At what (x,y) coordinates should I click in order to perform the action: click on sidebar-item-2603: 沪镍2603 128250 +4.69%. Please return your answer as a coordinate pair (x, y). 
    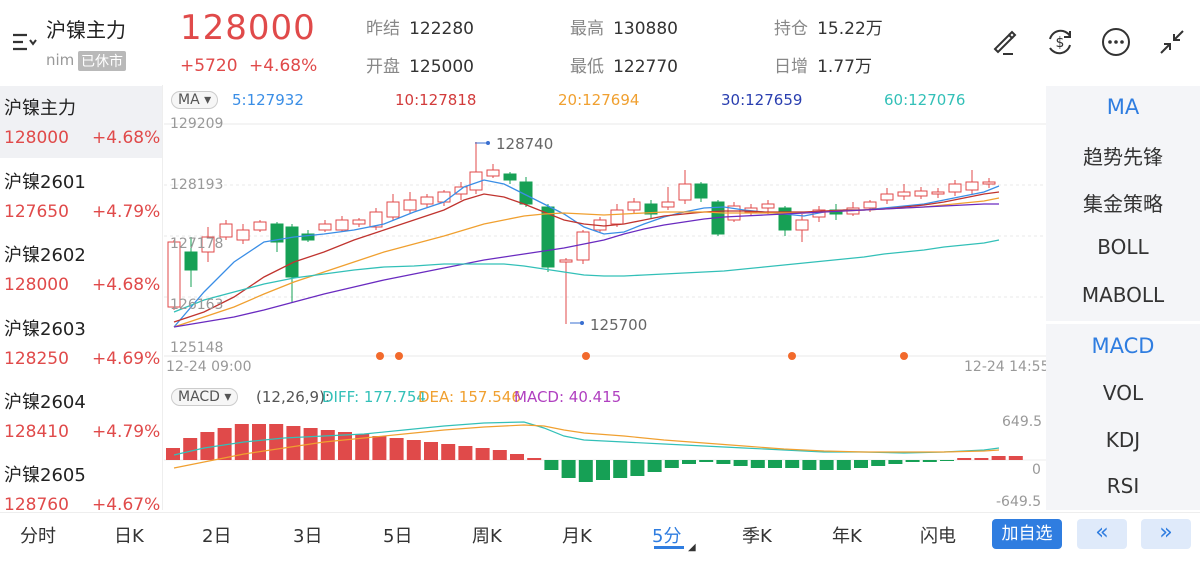
    Looking at the image, I should click on (82, 344).